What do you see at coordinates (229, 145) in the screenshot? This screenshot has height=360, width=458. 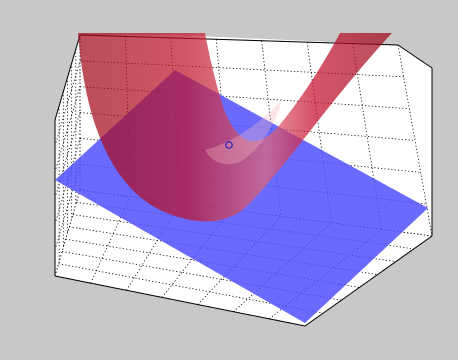 I see `point-marker` at bounding box center [229, 145].